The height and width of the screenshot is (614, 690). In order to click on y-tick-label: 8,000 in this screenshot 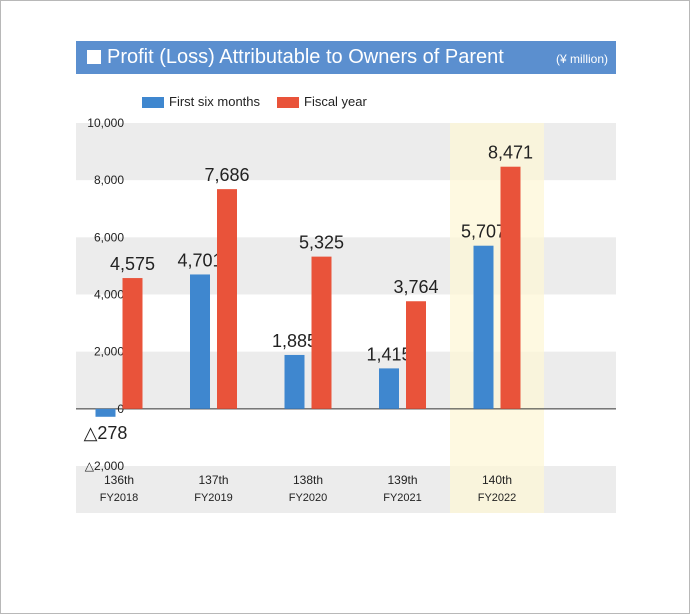, I will do `click(109, 180)`.